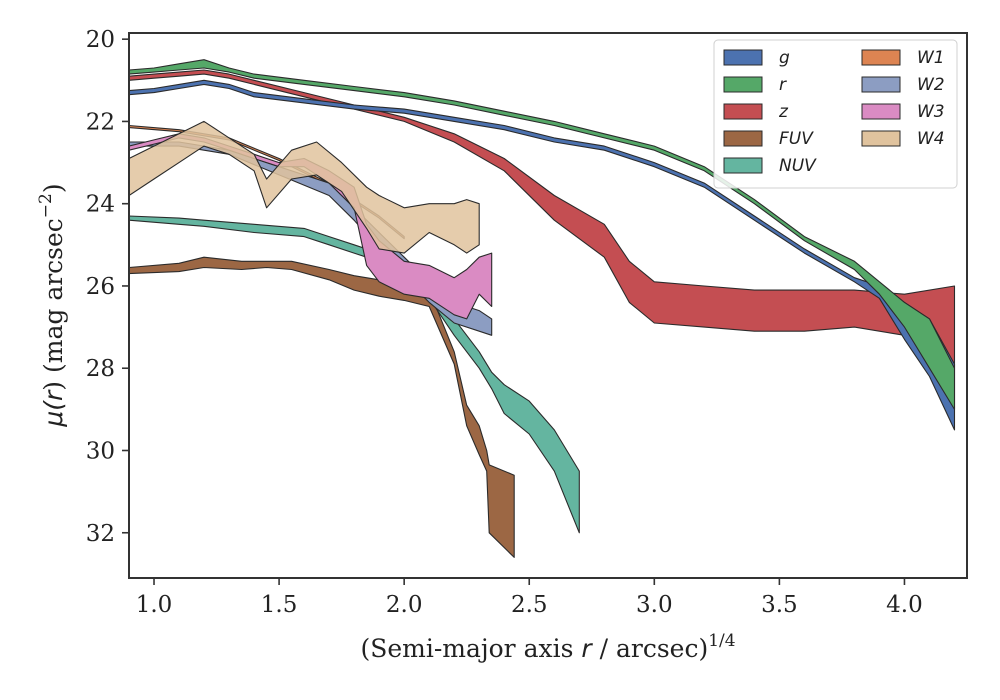 This screenshot has width=1000, height=700. What do you see at coordinates (798, 166) in the screenshot?
I see `legend-label-nuv: NUV` at bounding box center [798, 166].